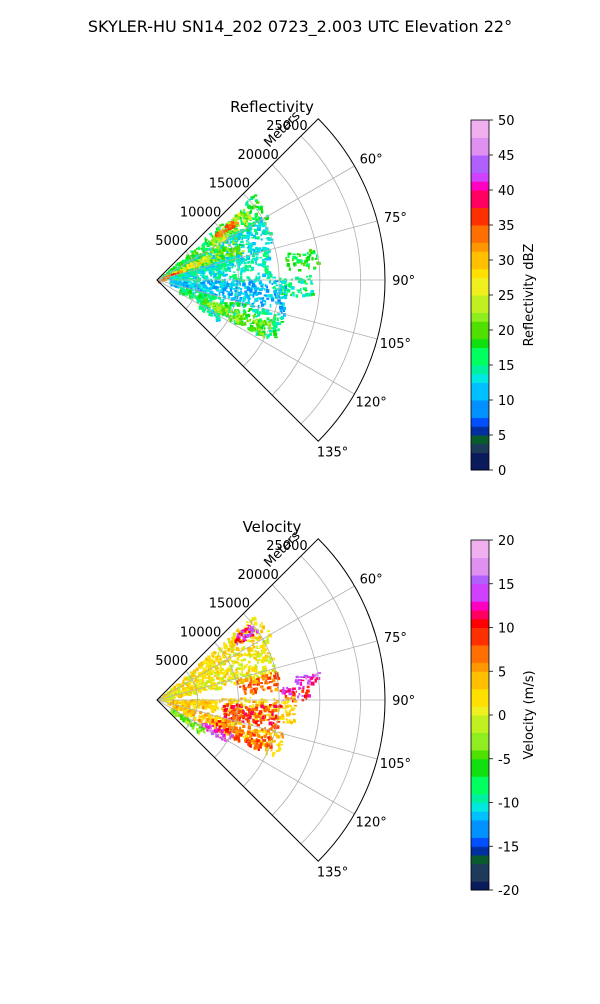 This screenshot has width=600, height=1004. I want to click on azimuth-tick-label: 90°, so click(403, 701).